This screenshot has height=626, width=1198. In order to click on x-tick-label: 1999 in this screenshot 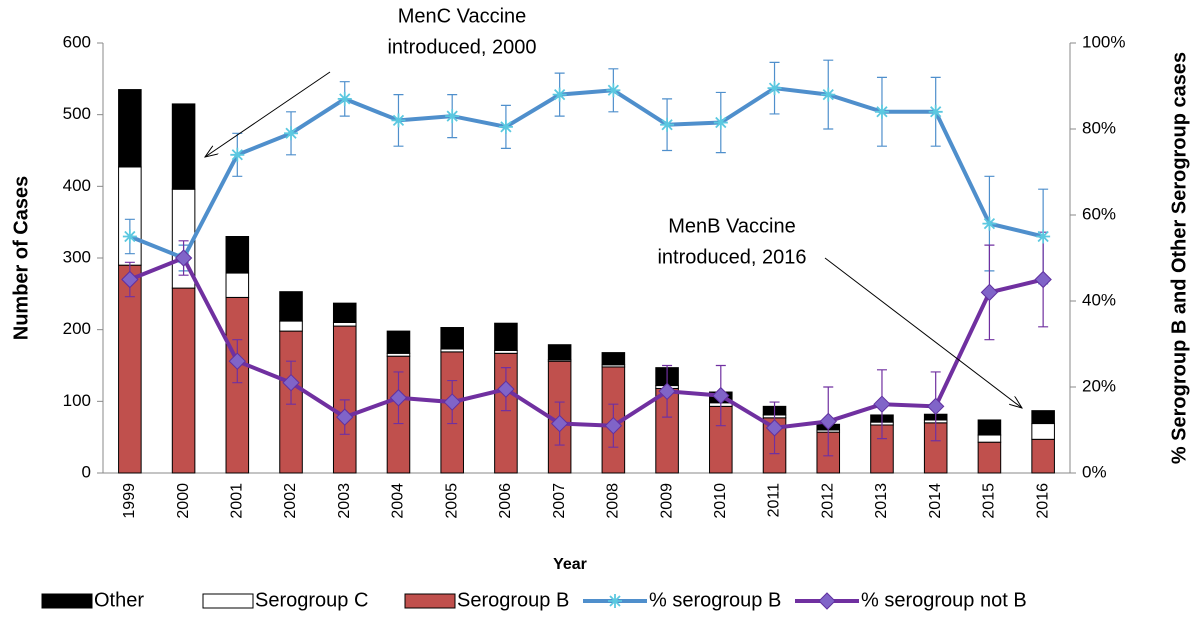, I will do `click(129, 501)`.